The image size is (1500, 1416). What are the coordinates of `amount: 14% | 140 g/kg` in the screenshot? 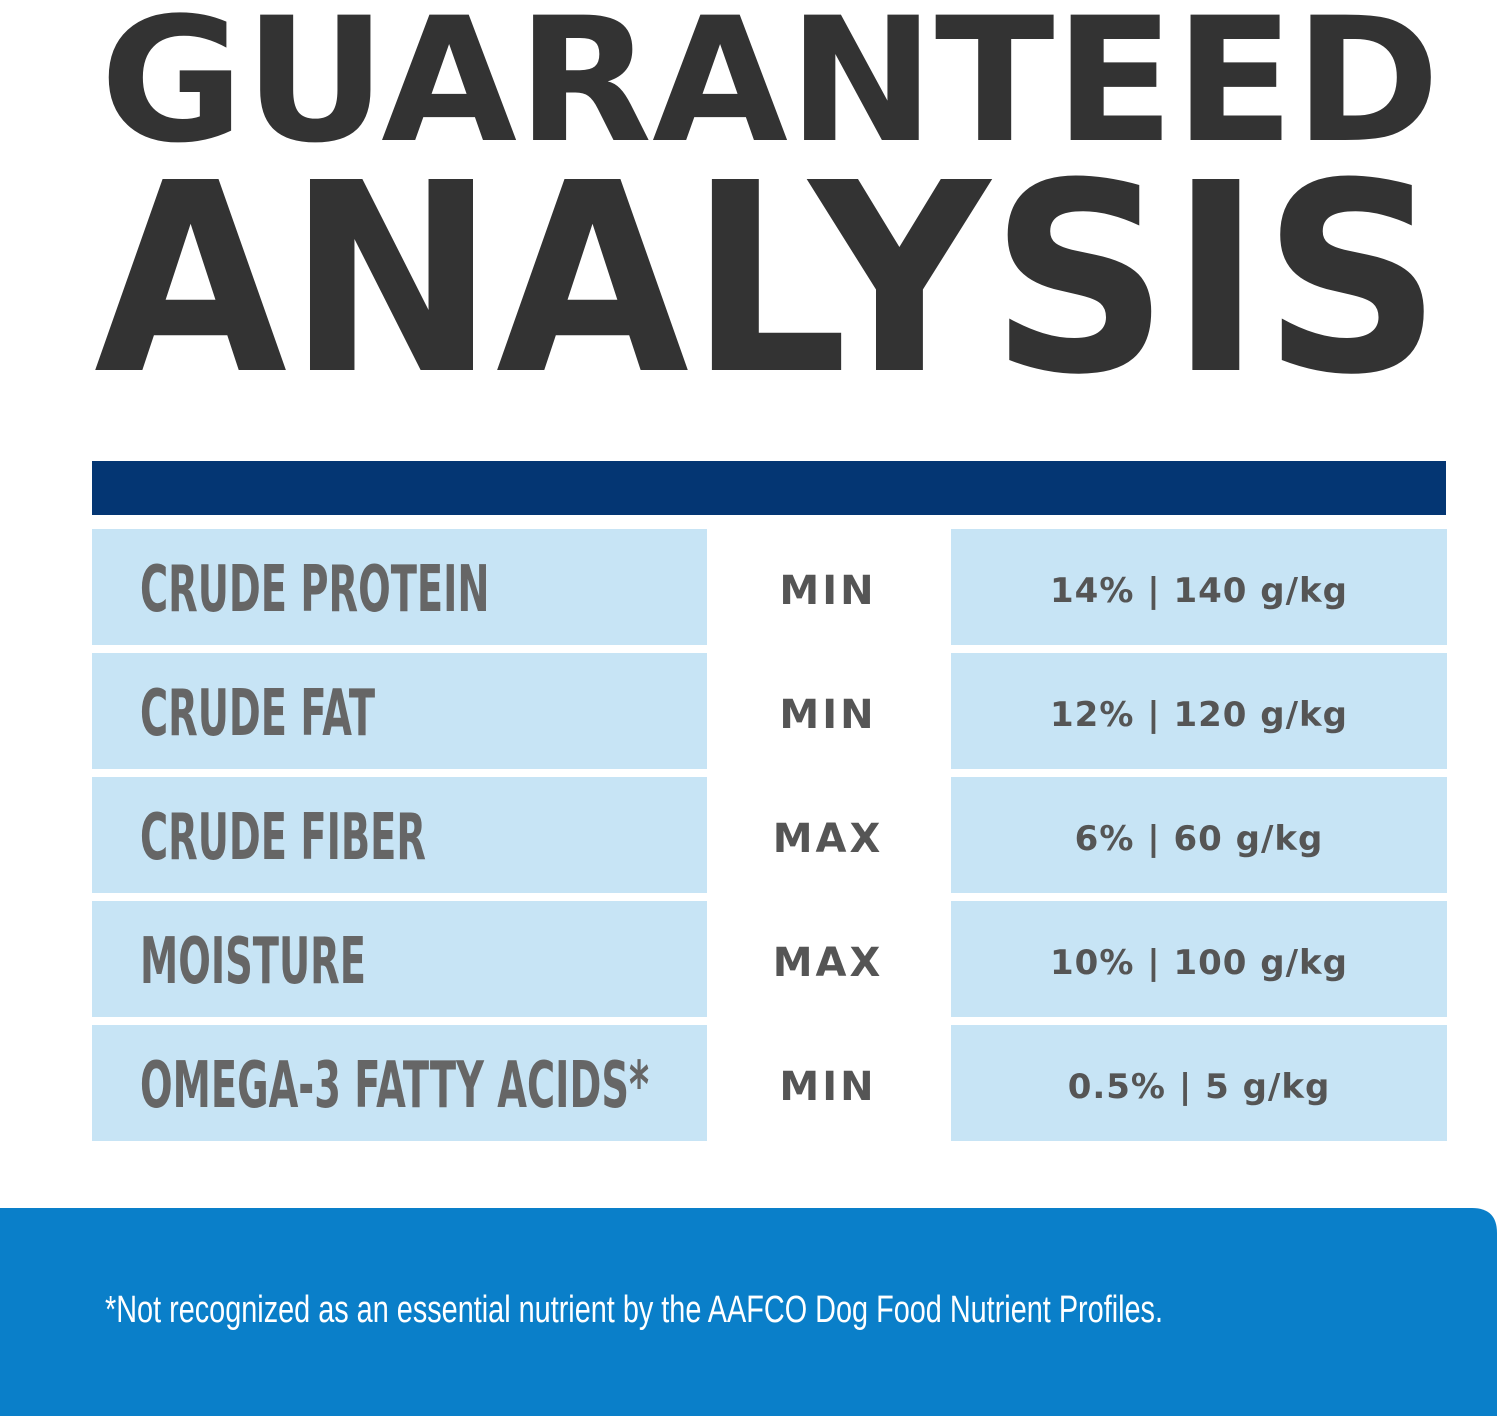 It's located at (1199, 591).